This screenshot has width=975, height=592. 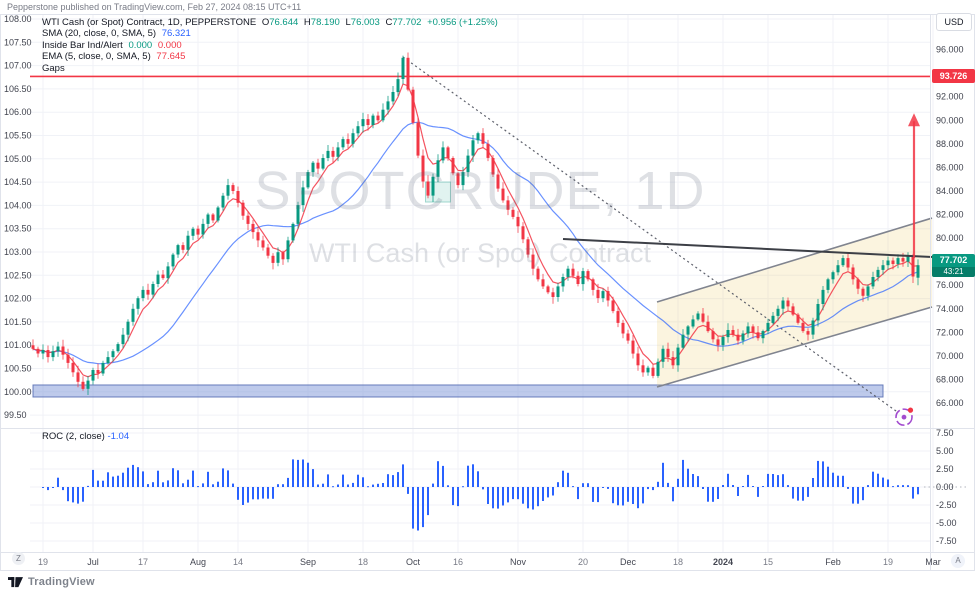 What do you see at coordinates (950, 50) in the screenshot?
I see `right-axis-tick: 96.000` at bounding box center [950, 50].